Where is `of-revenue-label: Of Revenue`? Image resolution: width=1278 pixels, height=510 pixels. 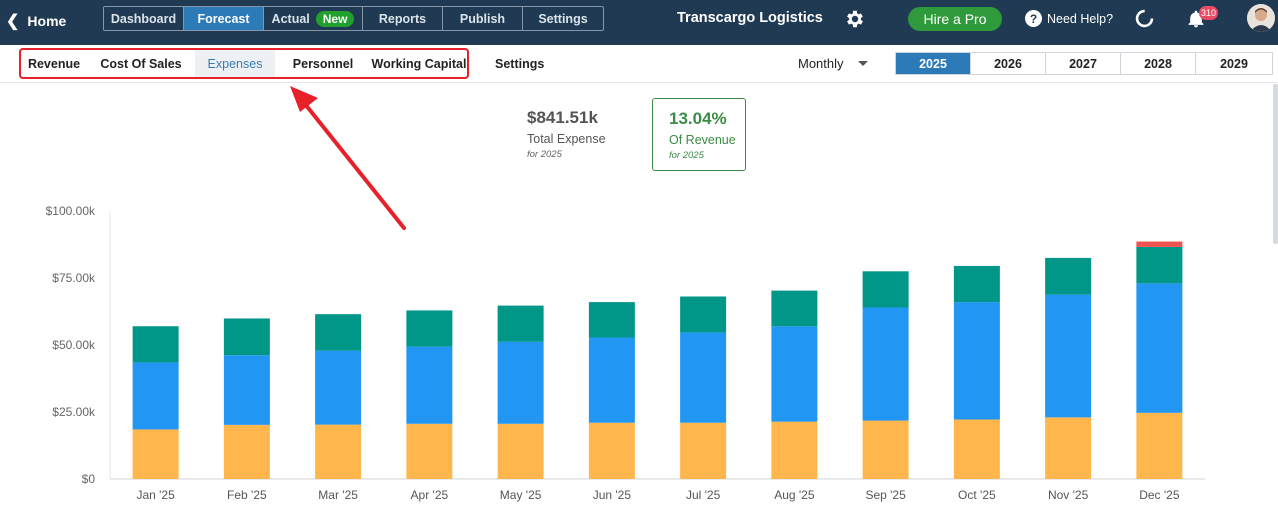
of-revenue-label: Of Revenue is located at coordinates (702, 140).